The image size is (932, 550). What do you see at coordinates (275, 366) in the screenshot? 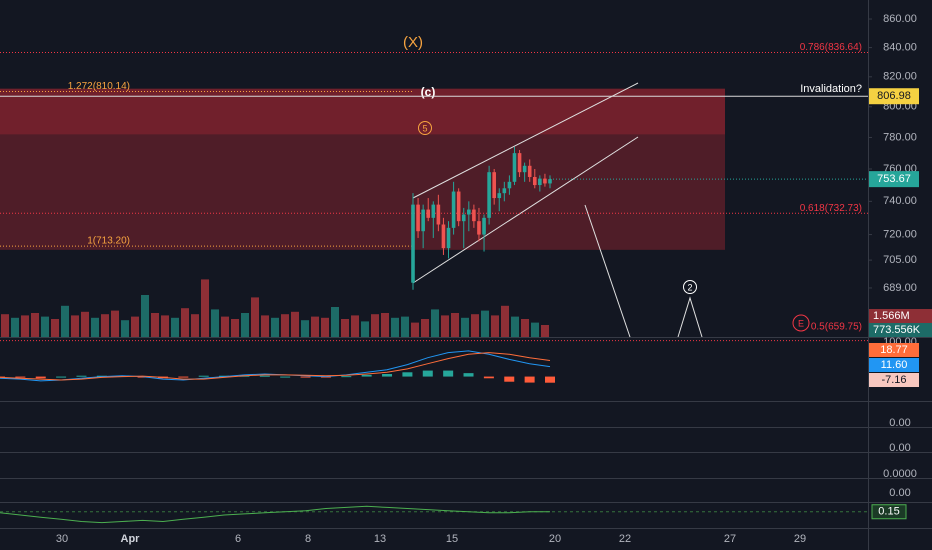
I see `macd-line` at bounding box center [275, 366].